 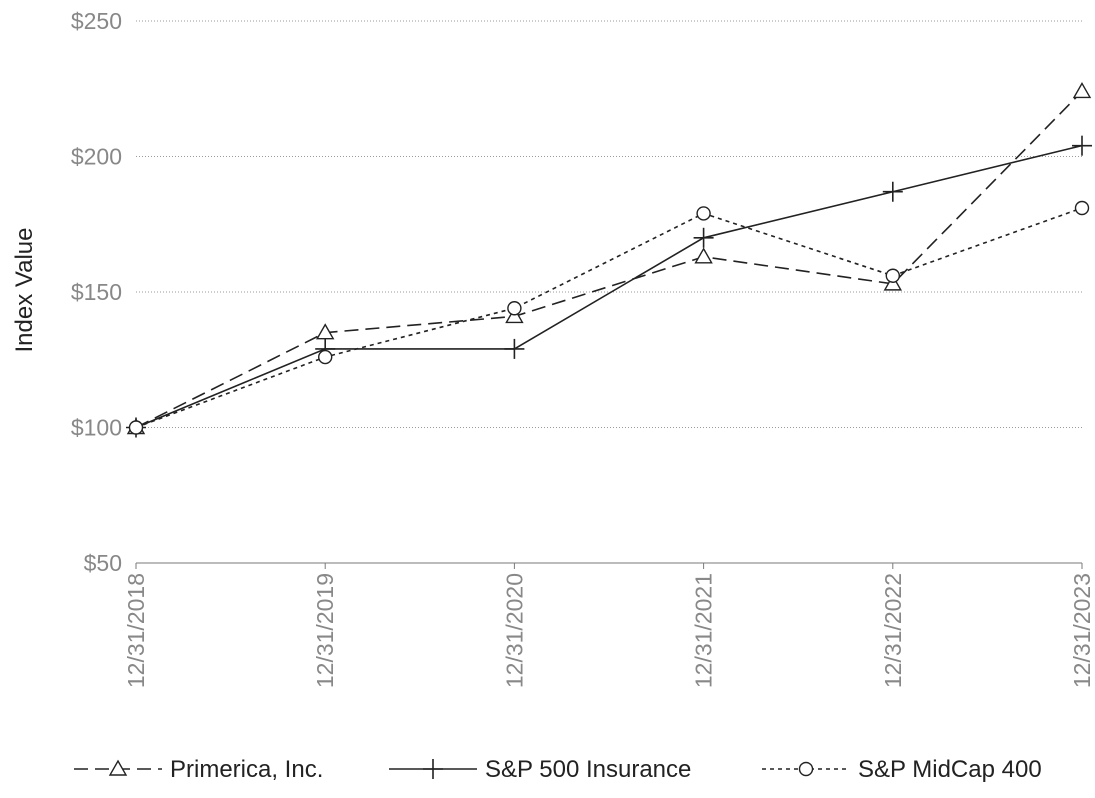 I want to click on legend-item: S&P 500 Insurance, so click(x=540, y=769).